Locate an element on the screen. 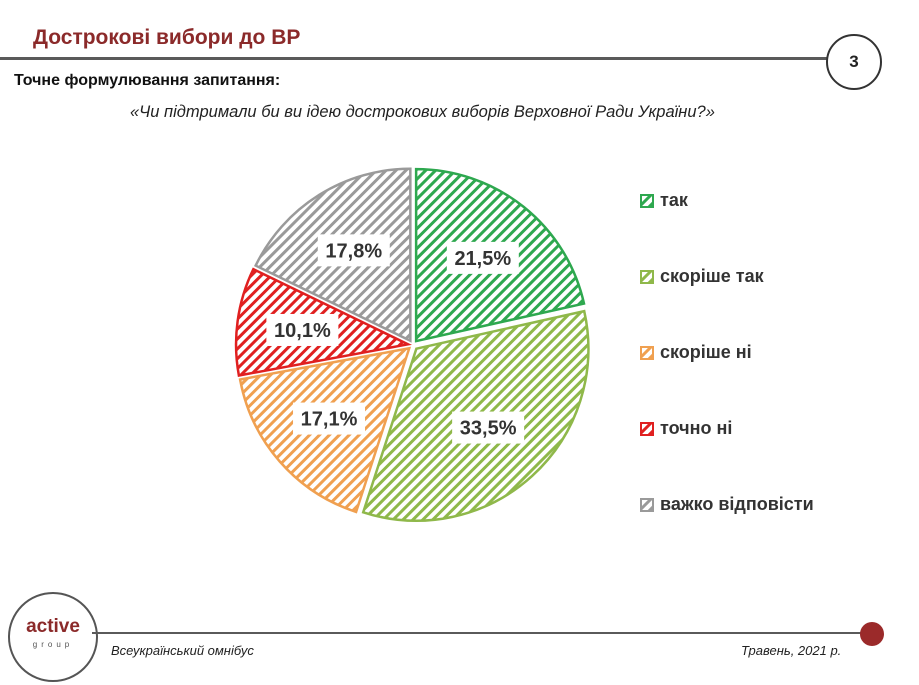 The height and width of the screenshot is (685, 919). active-group-logo: active group is located at coordinates (53, 637).